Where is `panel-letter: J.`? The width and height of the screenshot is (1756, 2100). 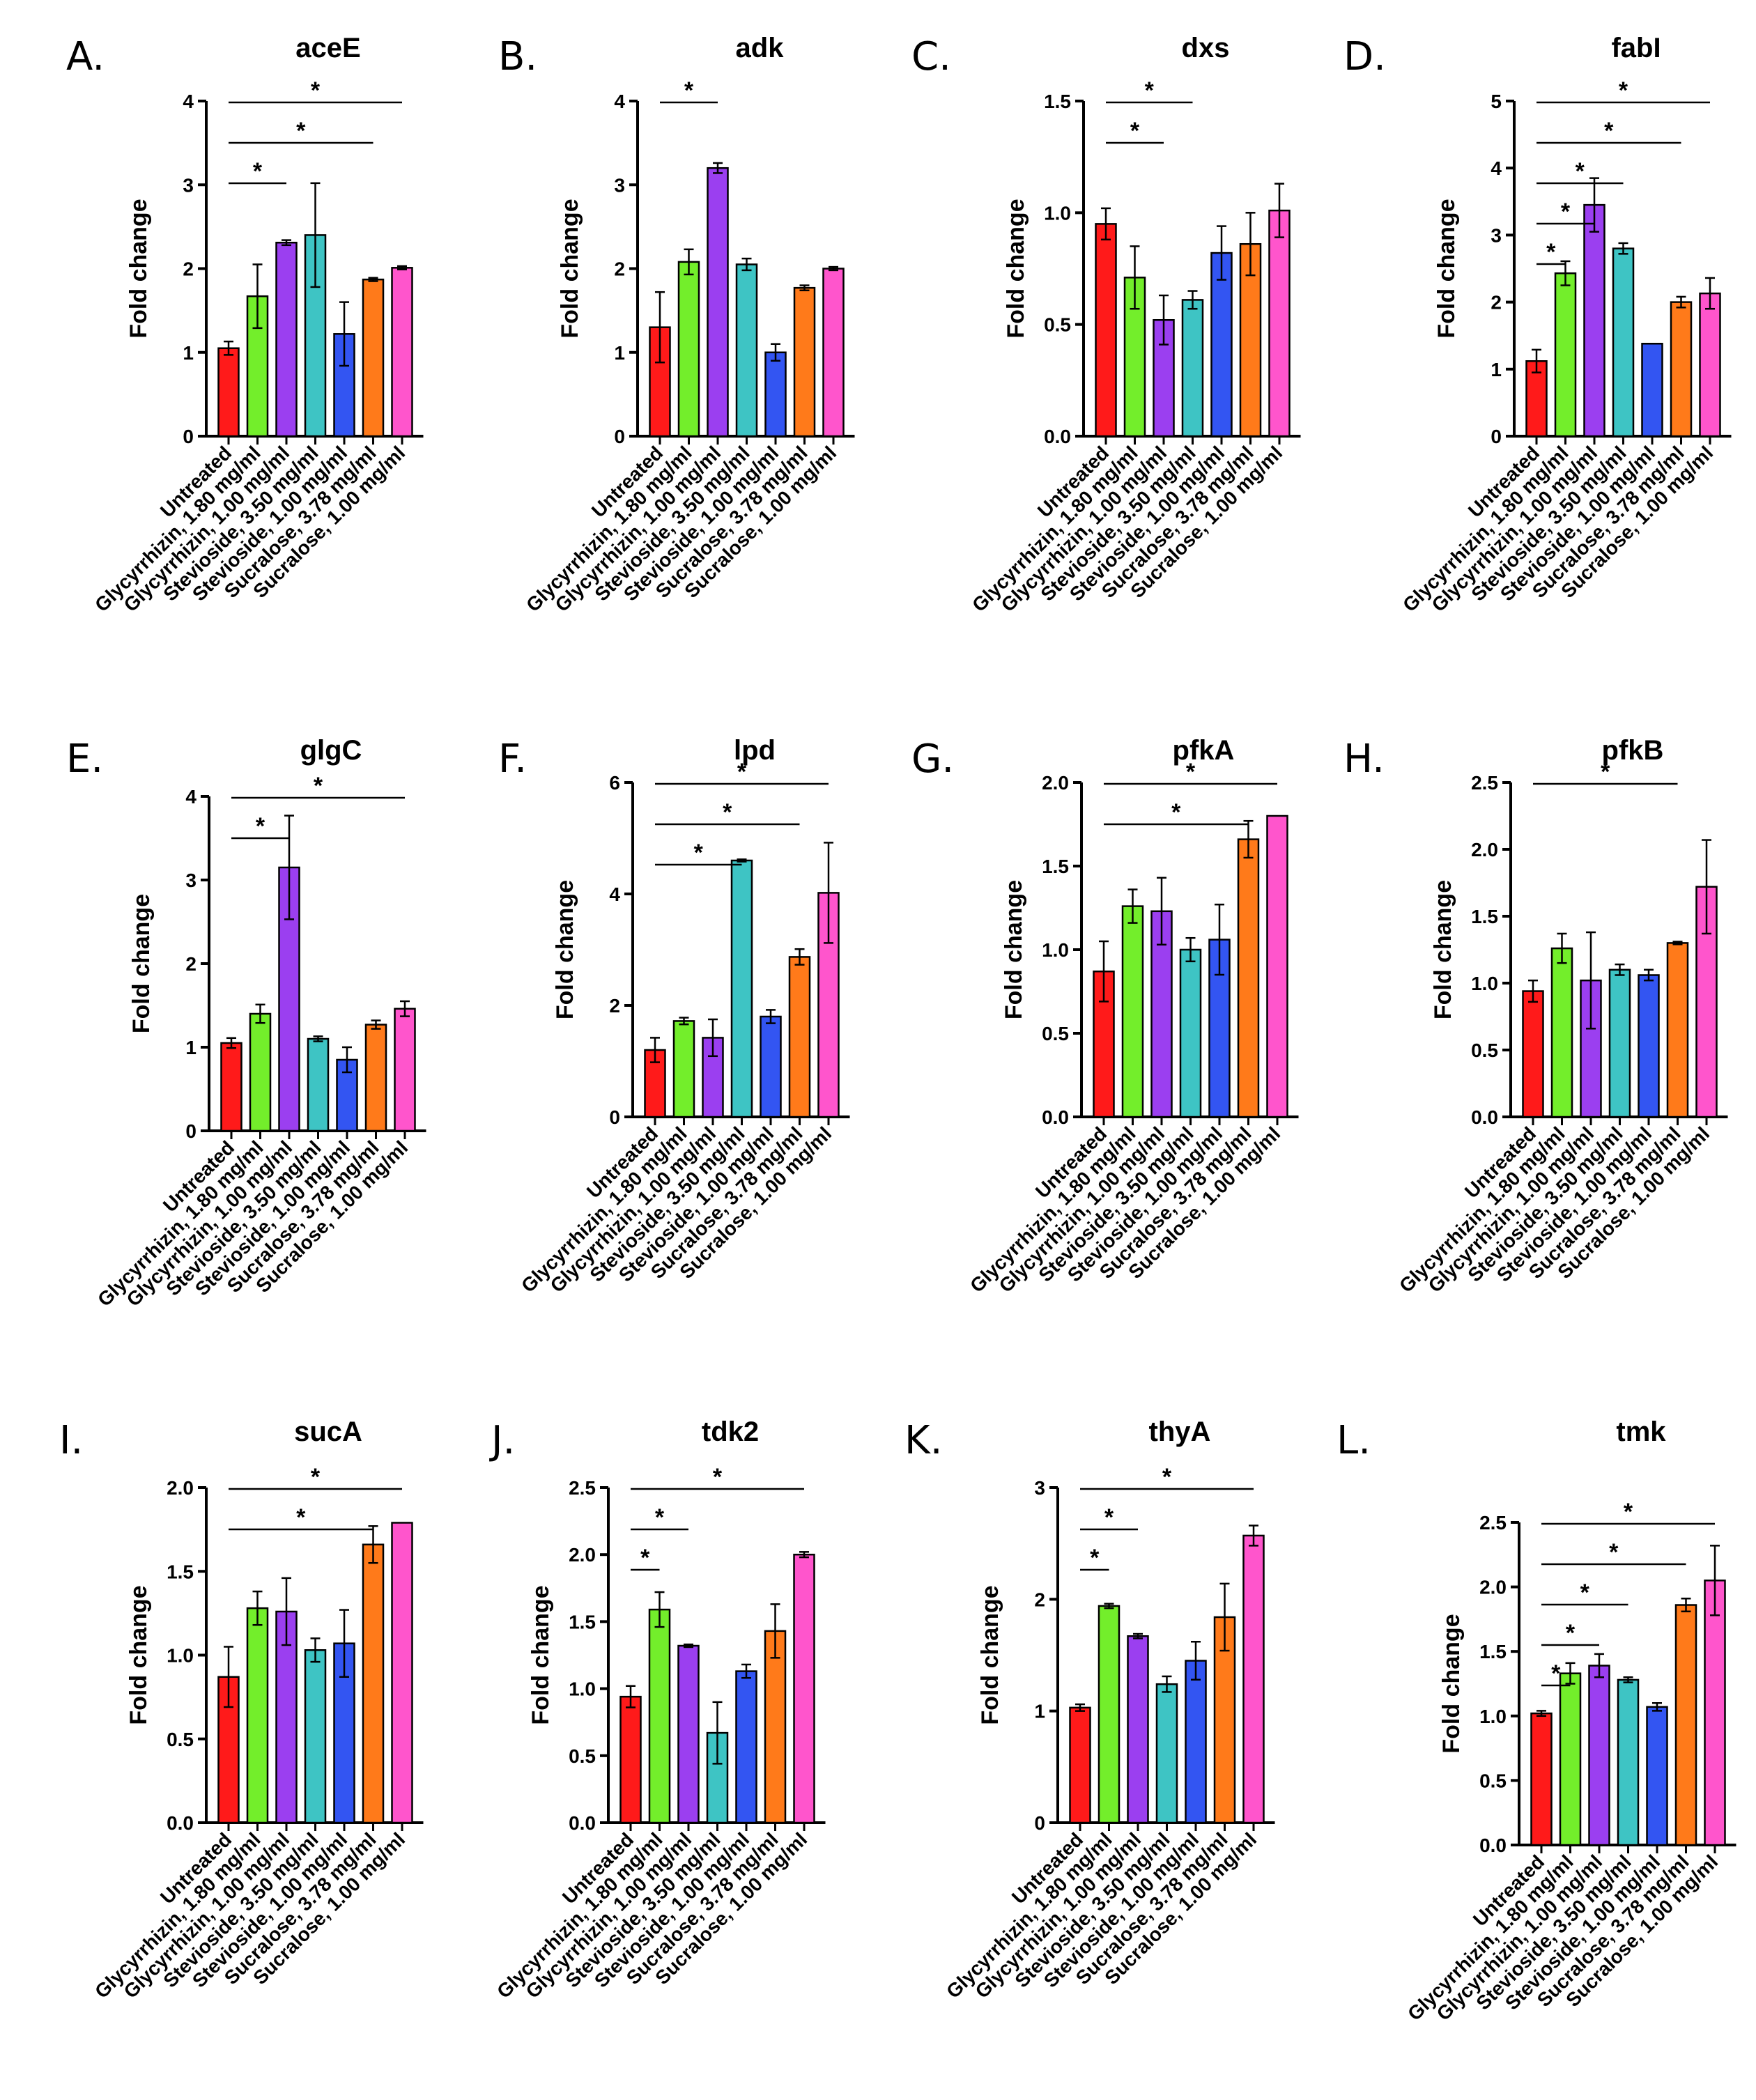 panel-letter: J. is located at coordinates (502, 1440).